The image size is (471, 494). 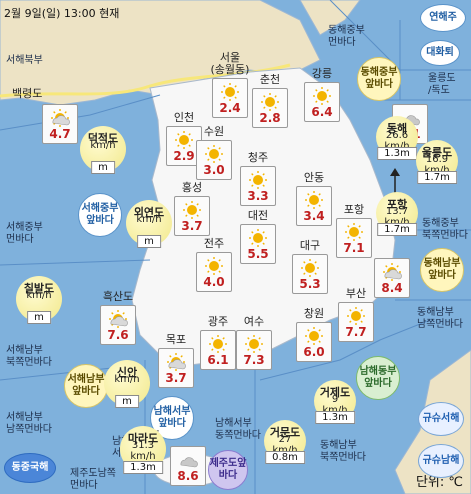 I want to click on city-weather-box-seoul: 2.4, so click(x=230, y=98).